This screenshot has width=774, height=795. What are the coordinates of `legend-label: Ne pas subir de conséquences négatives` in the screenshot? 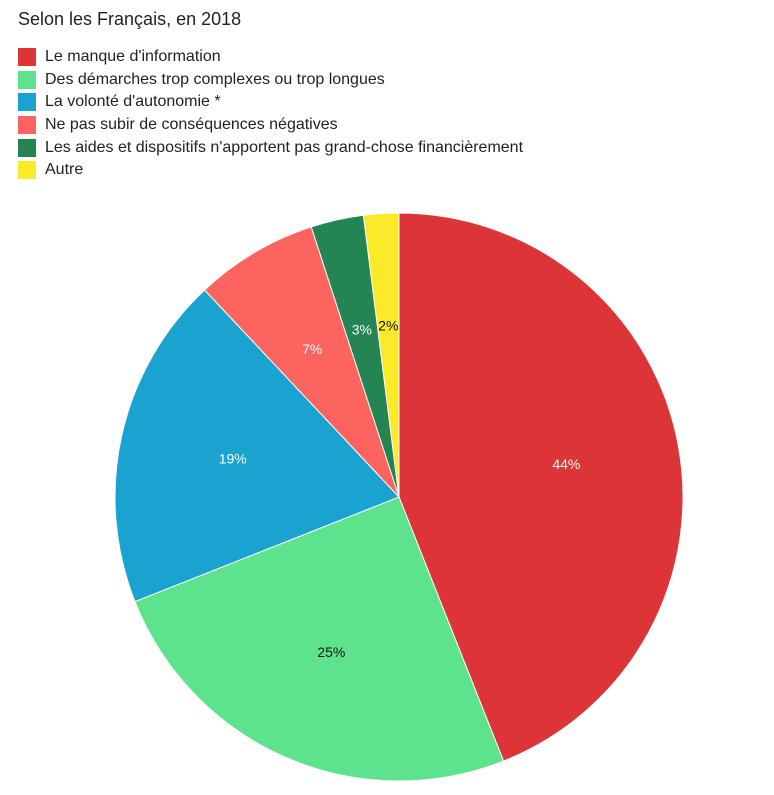 It's located at (191, 125).